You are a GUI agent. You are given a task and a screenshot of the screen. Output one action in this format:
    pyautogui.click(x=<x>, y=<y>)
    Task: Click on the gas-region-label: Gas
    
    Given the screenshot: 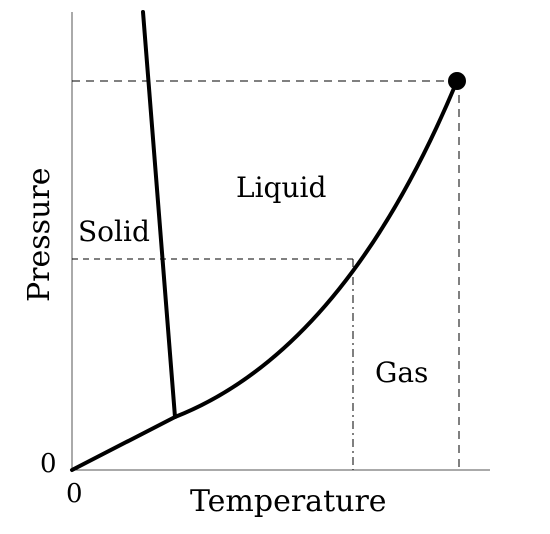 What is the action you would take?
    pyautogui.click(x=401, y=372)
    